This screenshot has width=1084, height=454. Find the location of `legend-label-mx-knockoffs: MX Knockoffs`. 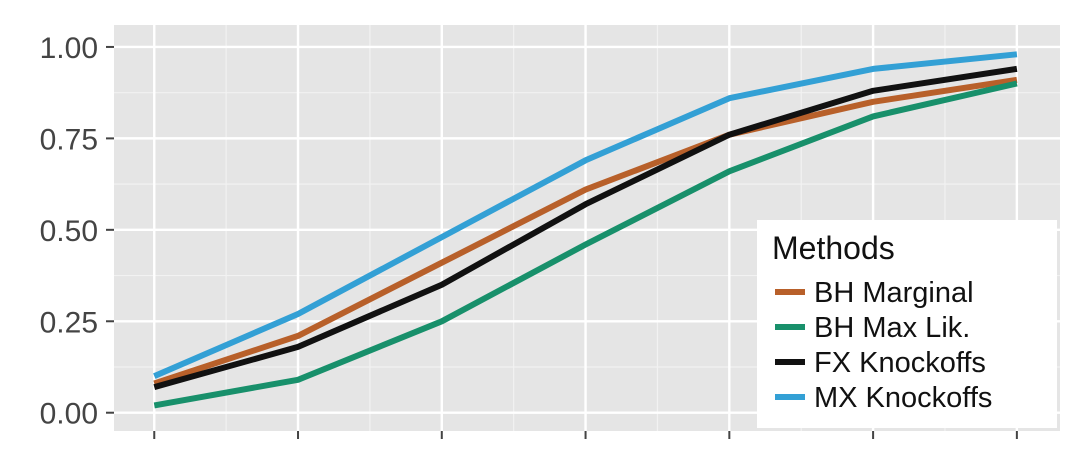

legend-label-mx-knockoffs: MX Knockoffs is located at coordinates (903, 398).